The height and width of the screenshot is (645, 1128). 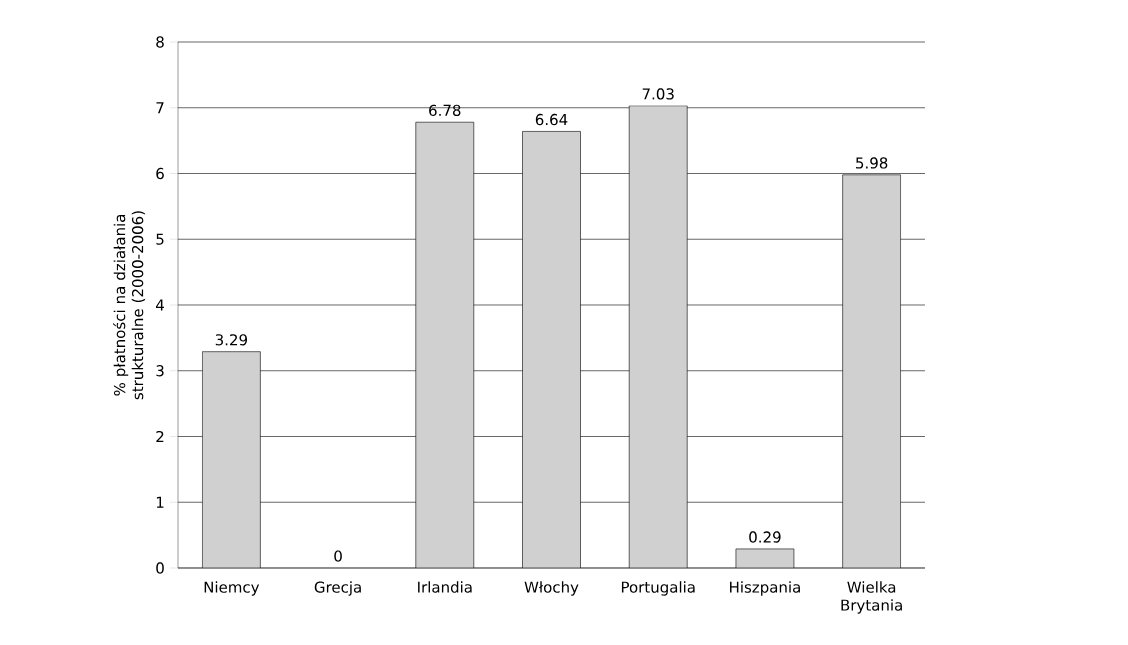 What do you see at coordinates (129, 305) in the screenshot?
I see `y-axis-title: % płatności na działania strukturalne (2000-2006)` at bounding box center [129, 305].